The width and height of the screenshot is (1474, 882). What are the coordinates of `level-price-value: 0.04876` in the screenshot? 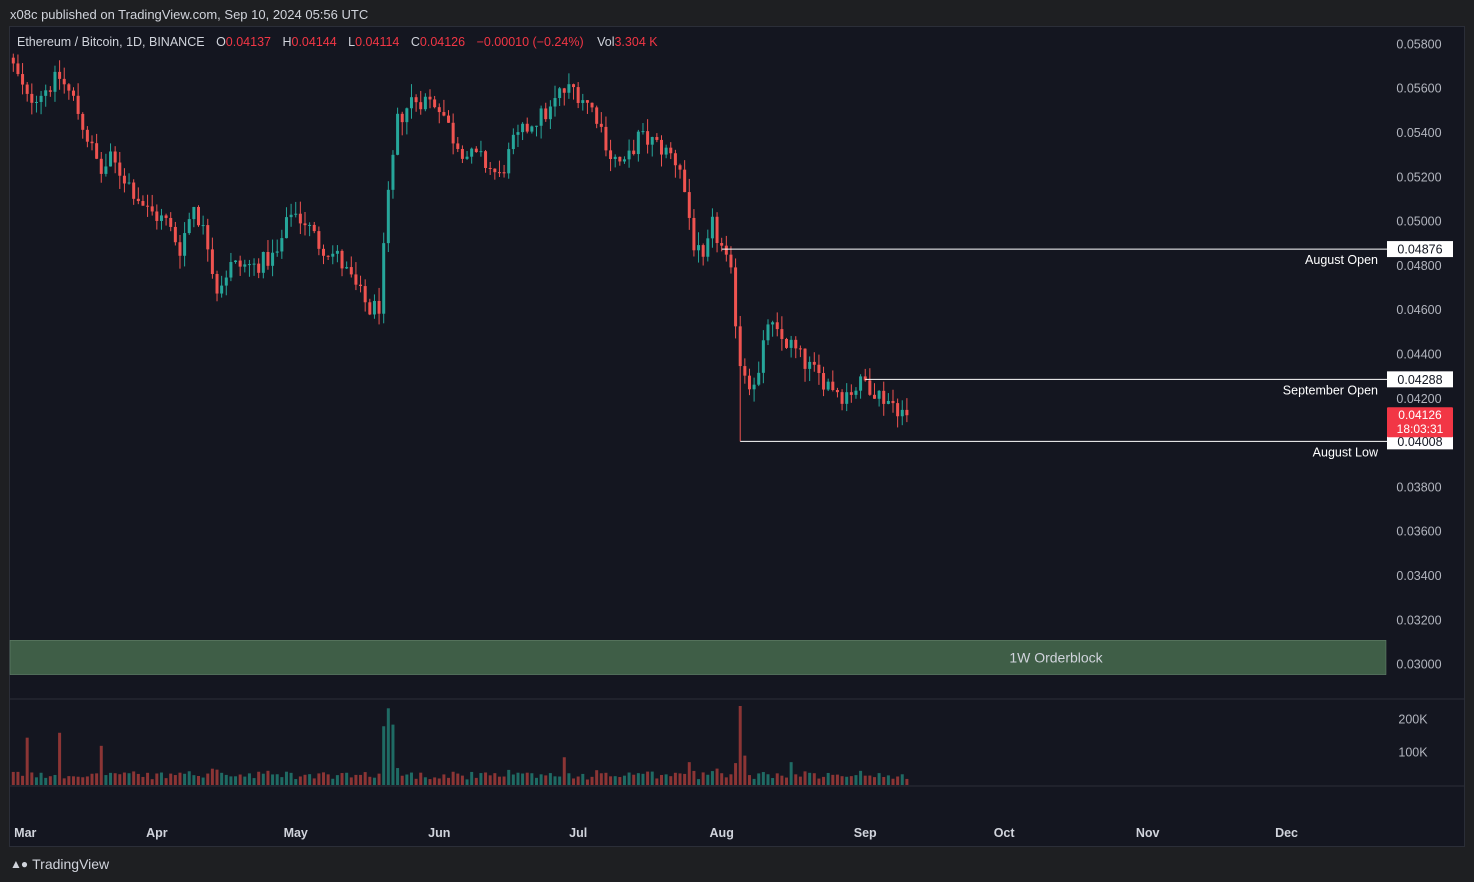 It's located at (1419, 250).